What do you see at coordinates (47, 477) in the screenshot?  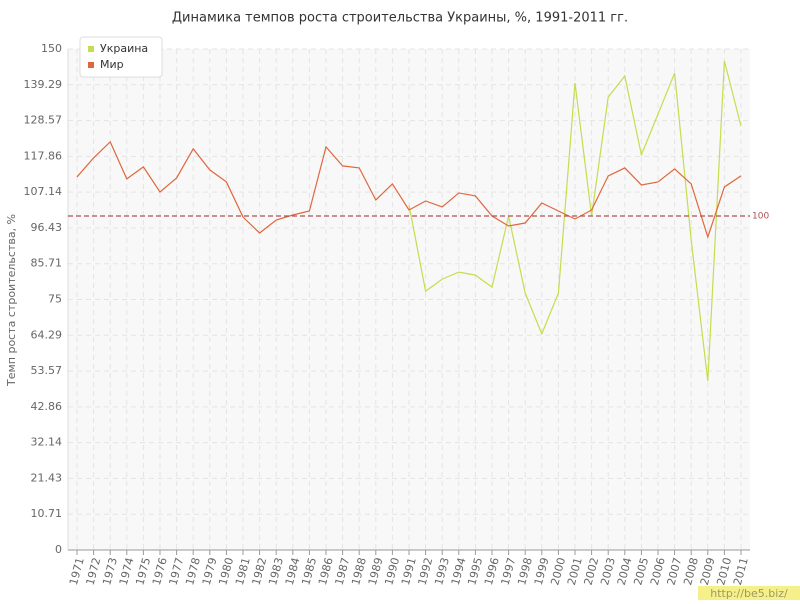 I see `y-tick-label: 21.43` at bounding box center [47, 477].